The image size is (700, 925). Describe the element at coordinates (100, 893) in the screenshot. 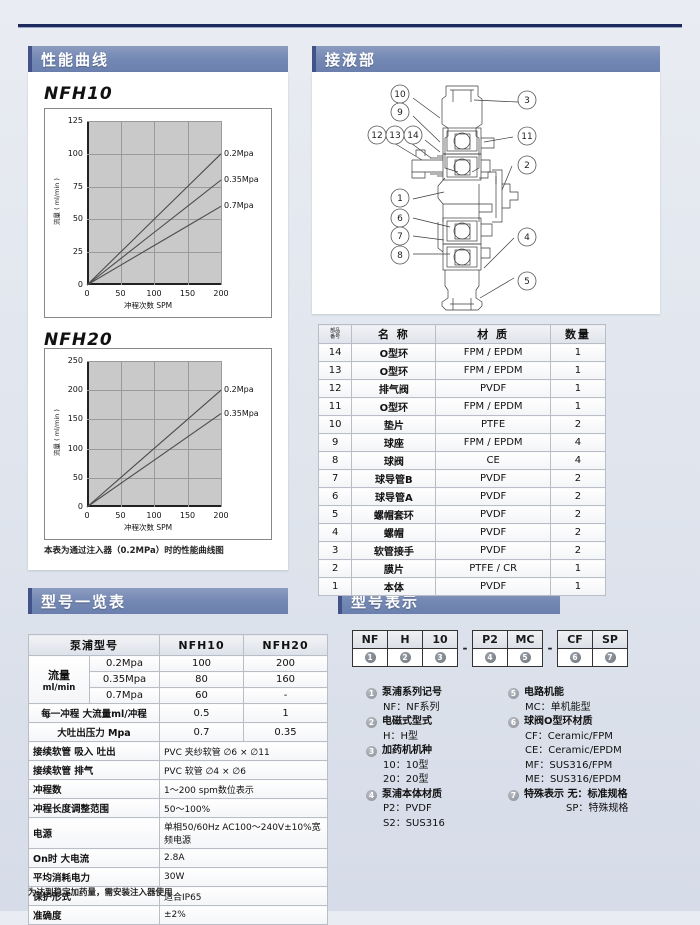

I see `bottom-note: 为达到稳定加药量，需安装注入器使用` at that location.